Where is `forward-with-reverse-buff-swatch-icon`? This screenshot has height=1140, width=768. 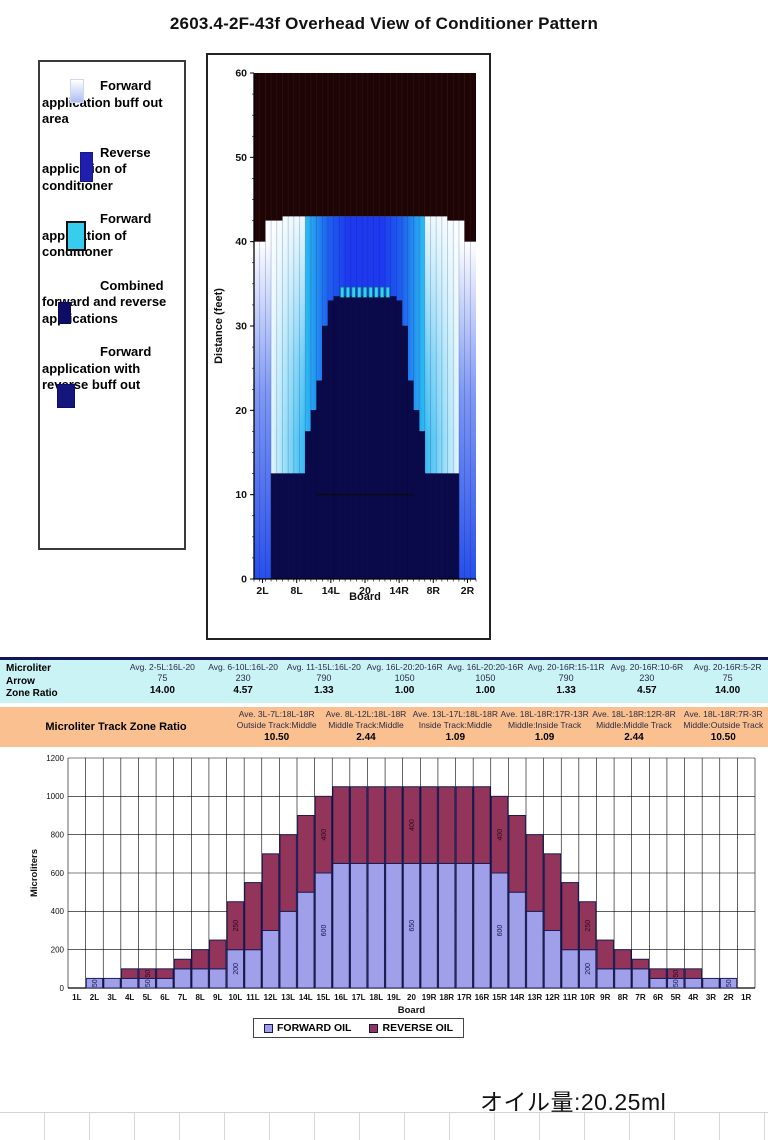 forward-with-reverse-buff-swatch-icon is located at coordinates (66, 396).